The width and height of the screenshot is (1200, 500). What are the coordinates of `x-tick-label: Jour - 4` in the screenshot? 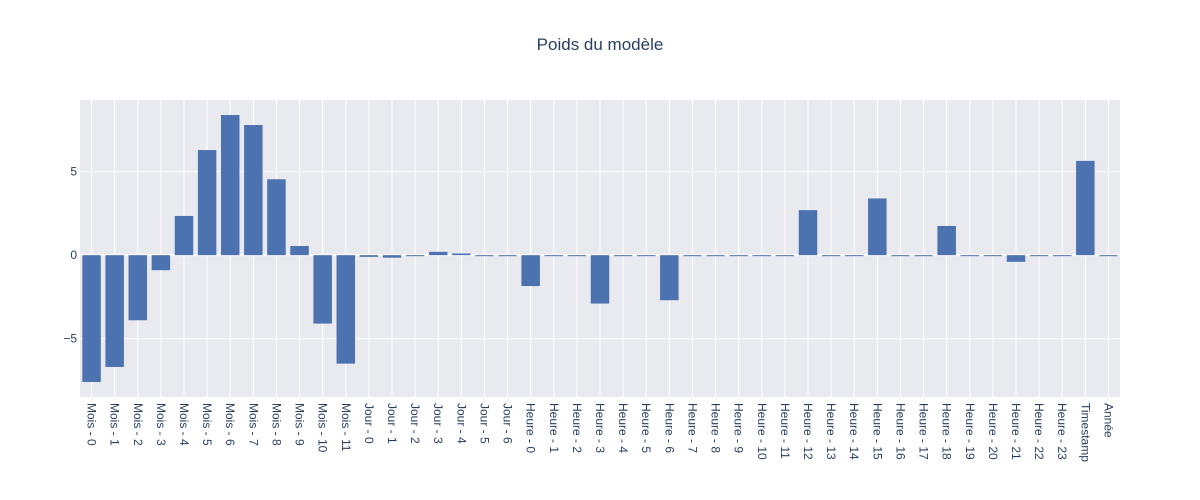 It's located at (461, 423).